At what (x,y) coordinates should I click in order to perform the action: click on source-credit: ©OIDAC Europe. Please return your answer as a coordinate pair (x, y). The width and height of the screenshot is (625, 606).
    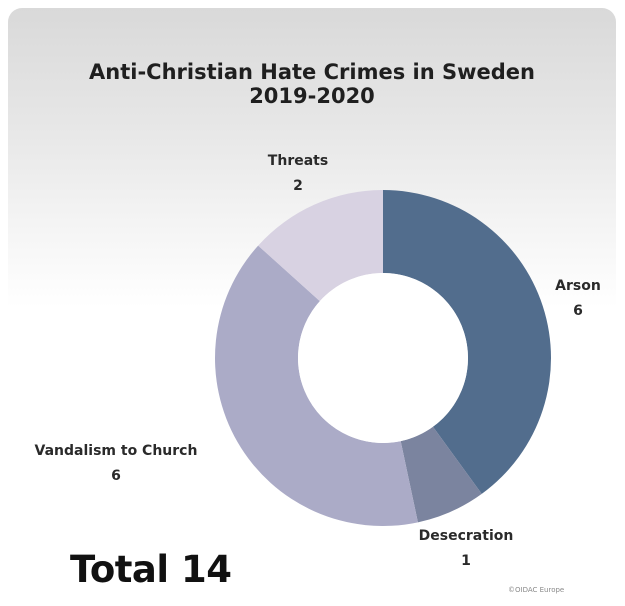
    Looking at the image, I should click on (536, 590).